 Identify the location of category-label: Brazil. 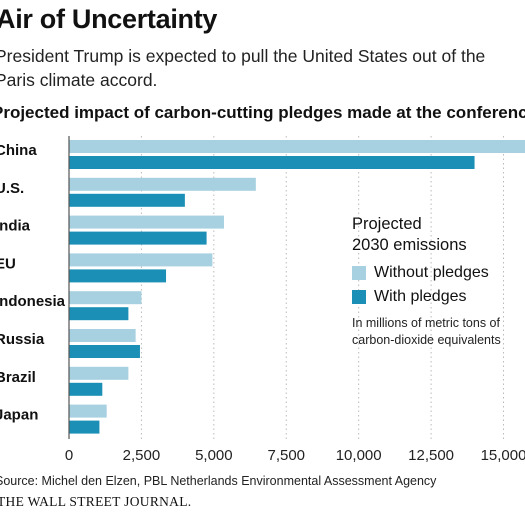
(18, 377).